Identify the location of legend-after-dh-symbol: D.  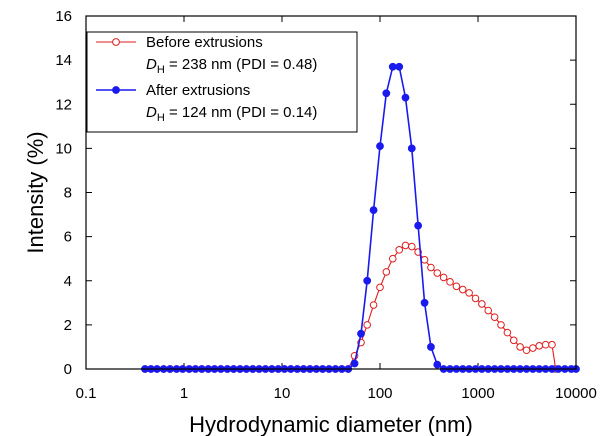
(151, 112).